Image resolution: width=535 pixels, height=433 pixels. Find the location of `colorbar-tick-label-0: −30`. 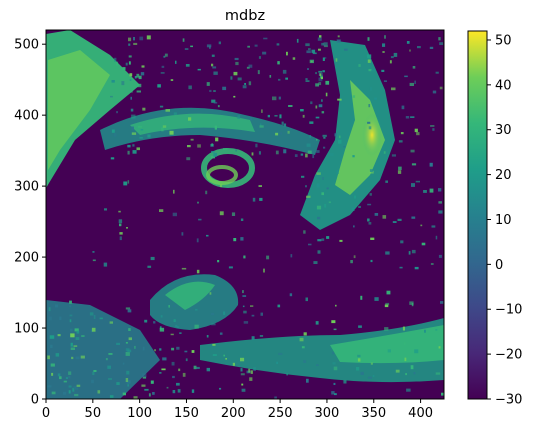

colorbar-tick-label-0: −30 is located at coordinates (508, 400).